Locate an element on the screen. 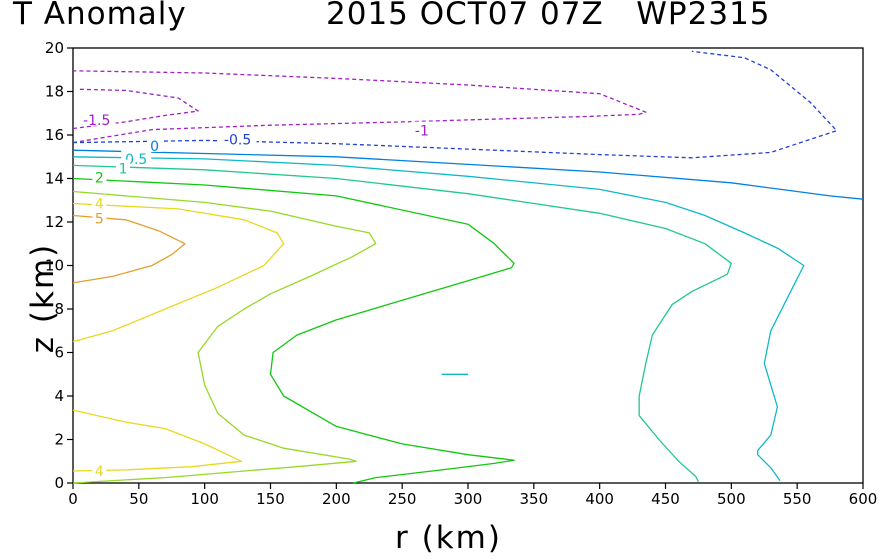 The height and width of the screenshot is (559, 879). y-tick-label: 0 is located at coordinates (59, 483).